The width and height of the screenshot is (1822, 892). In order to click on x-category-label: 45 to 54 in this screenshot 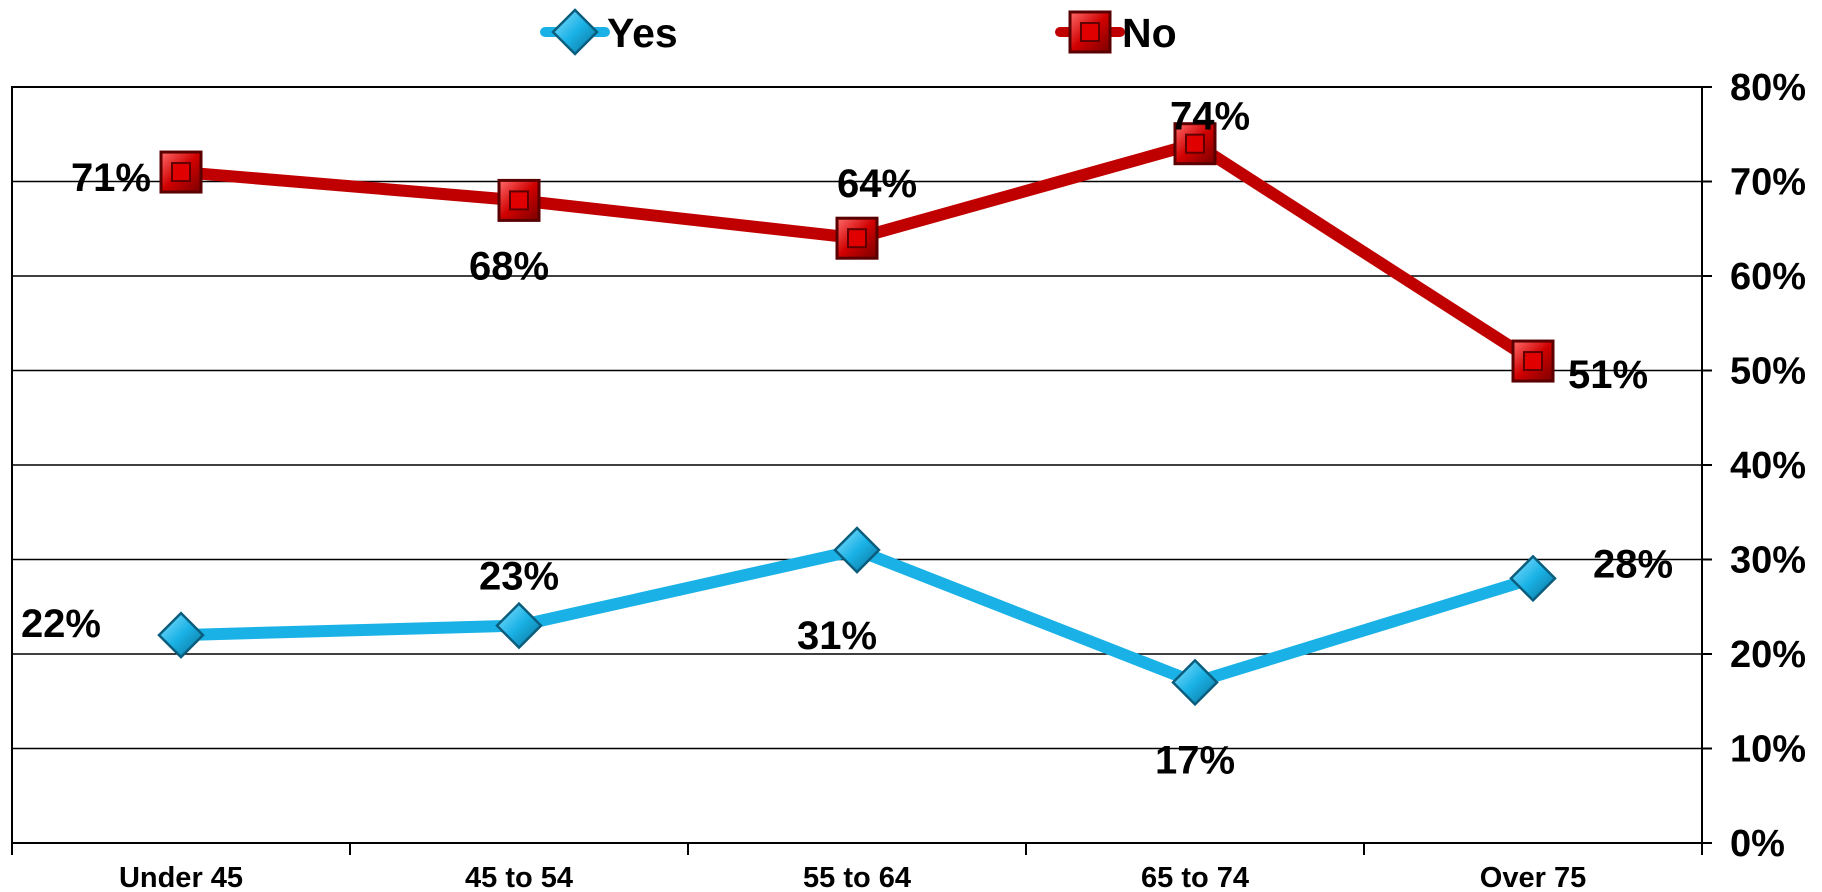, I will do `click(519, 877)`.